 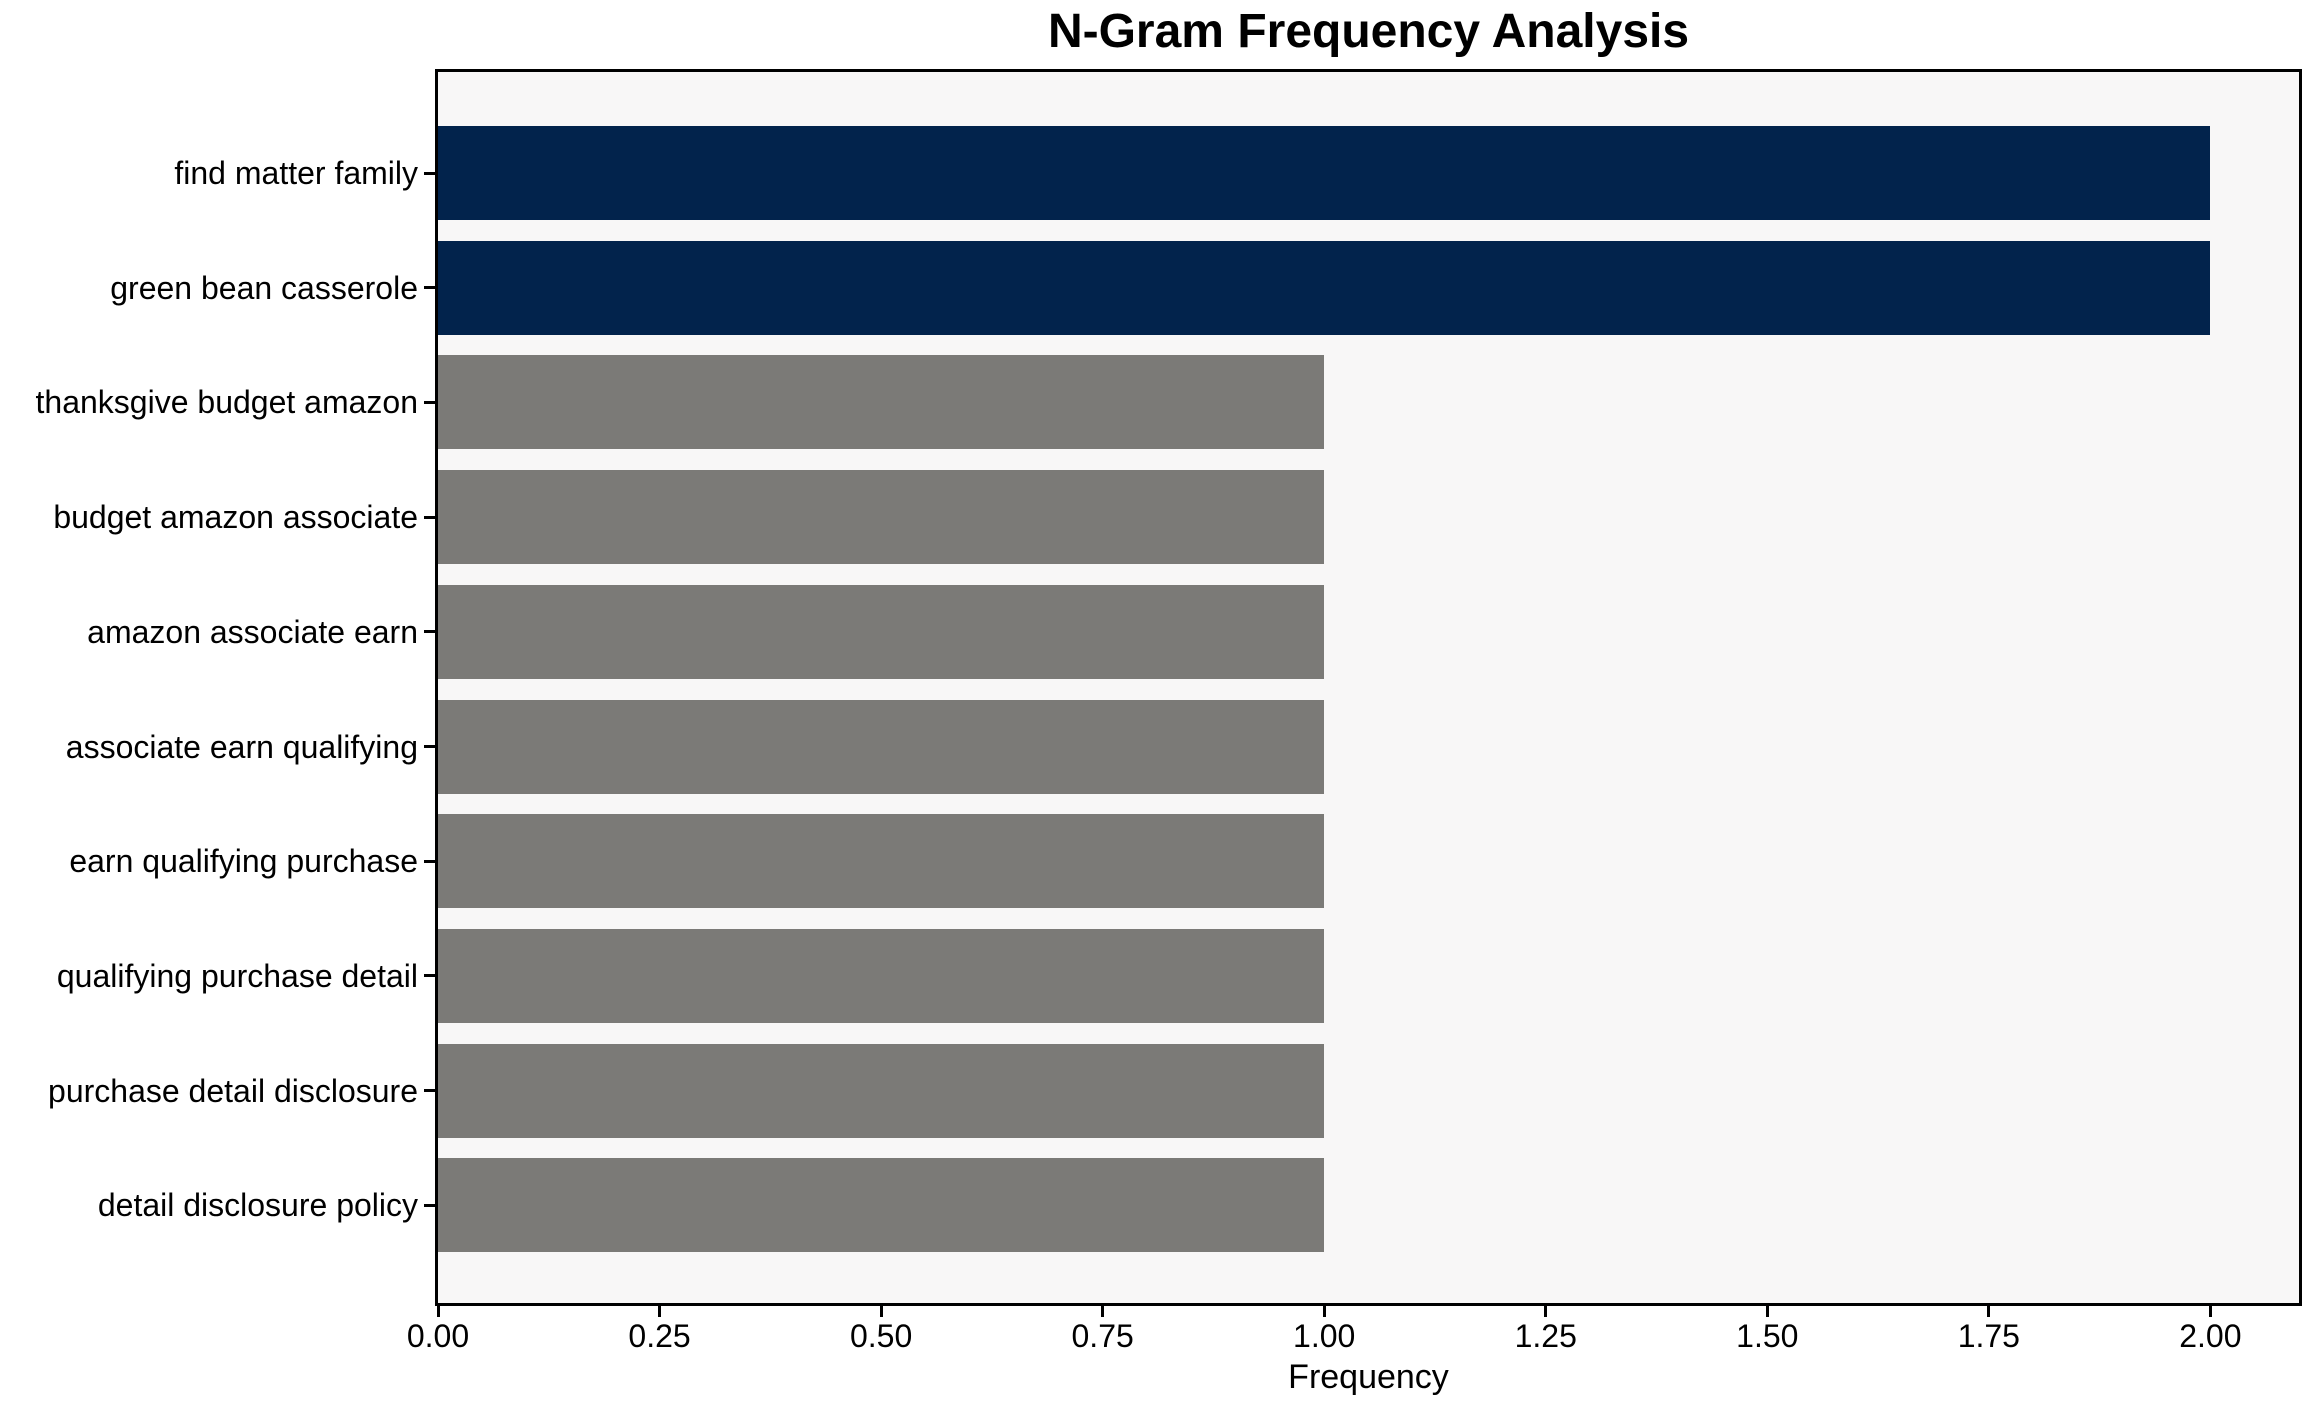 I want to click on x-tick-label-2: 0.25, so click(x=659, y=1336).